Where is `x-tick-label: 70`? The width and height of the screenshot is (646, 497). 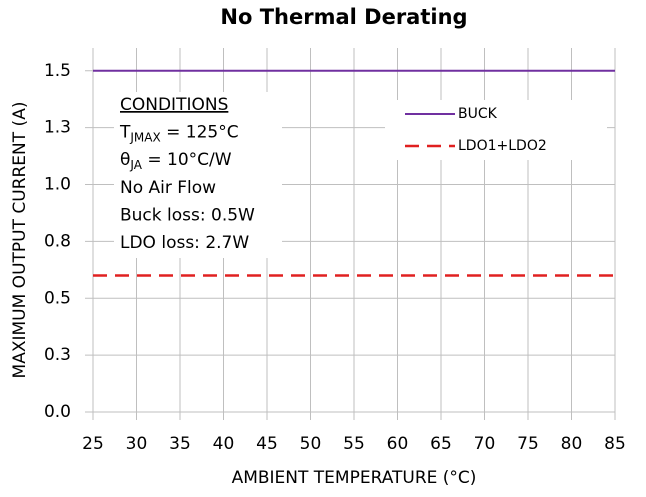 x-tick-label: 70 is located at coordinates (485, 444).